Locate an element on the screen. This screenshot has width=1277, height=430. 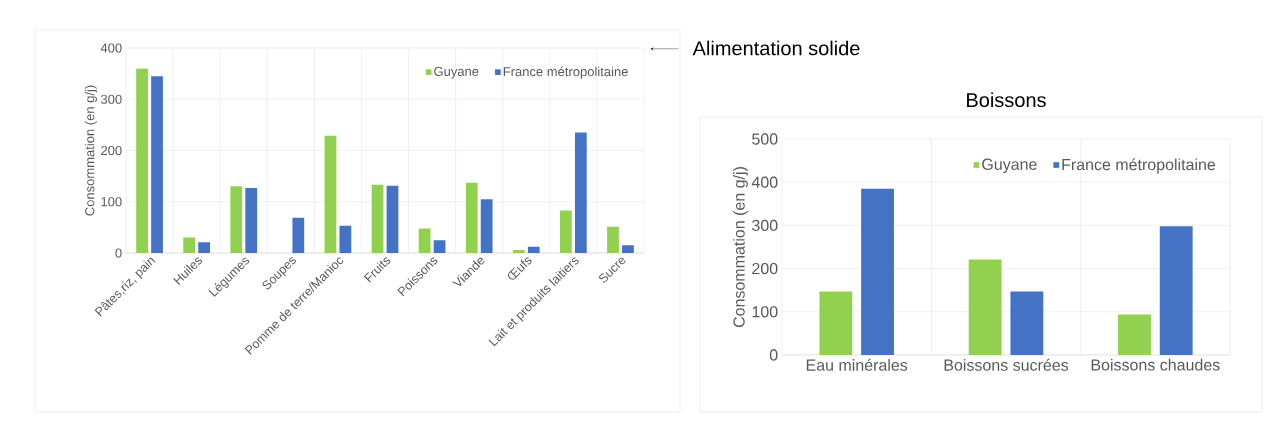
y-tick-label: 500 is located at coordinates (765, 139).